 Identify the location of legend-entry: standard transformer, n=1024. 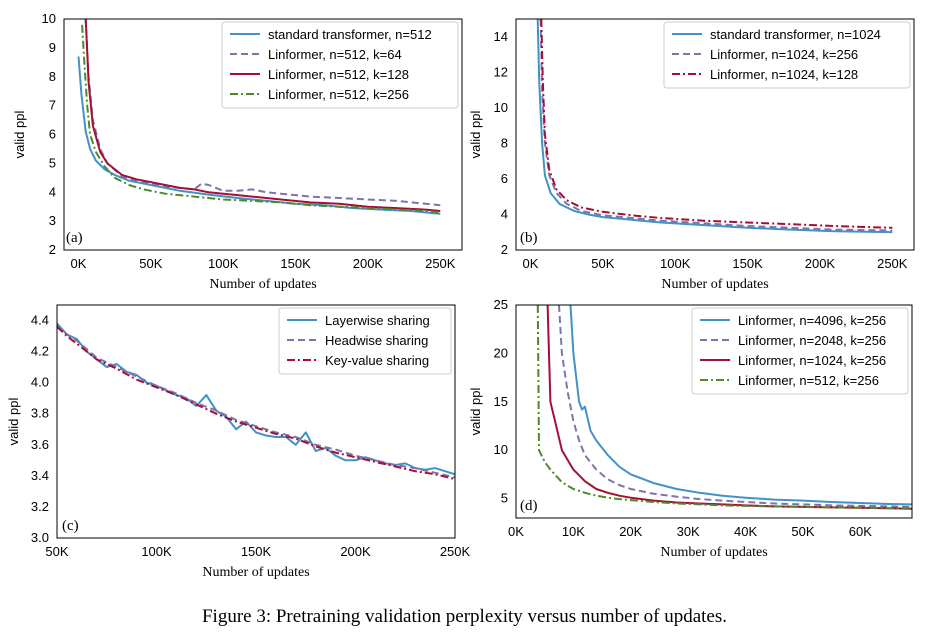
(795, 34).